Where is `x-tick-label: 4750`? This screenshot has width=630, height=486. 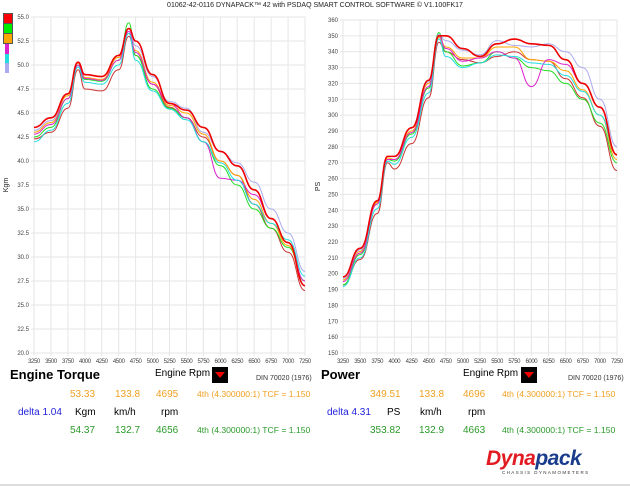
x-tick-label: 4750 is located at coordinates (446, 362).